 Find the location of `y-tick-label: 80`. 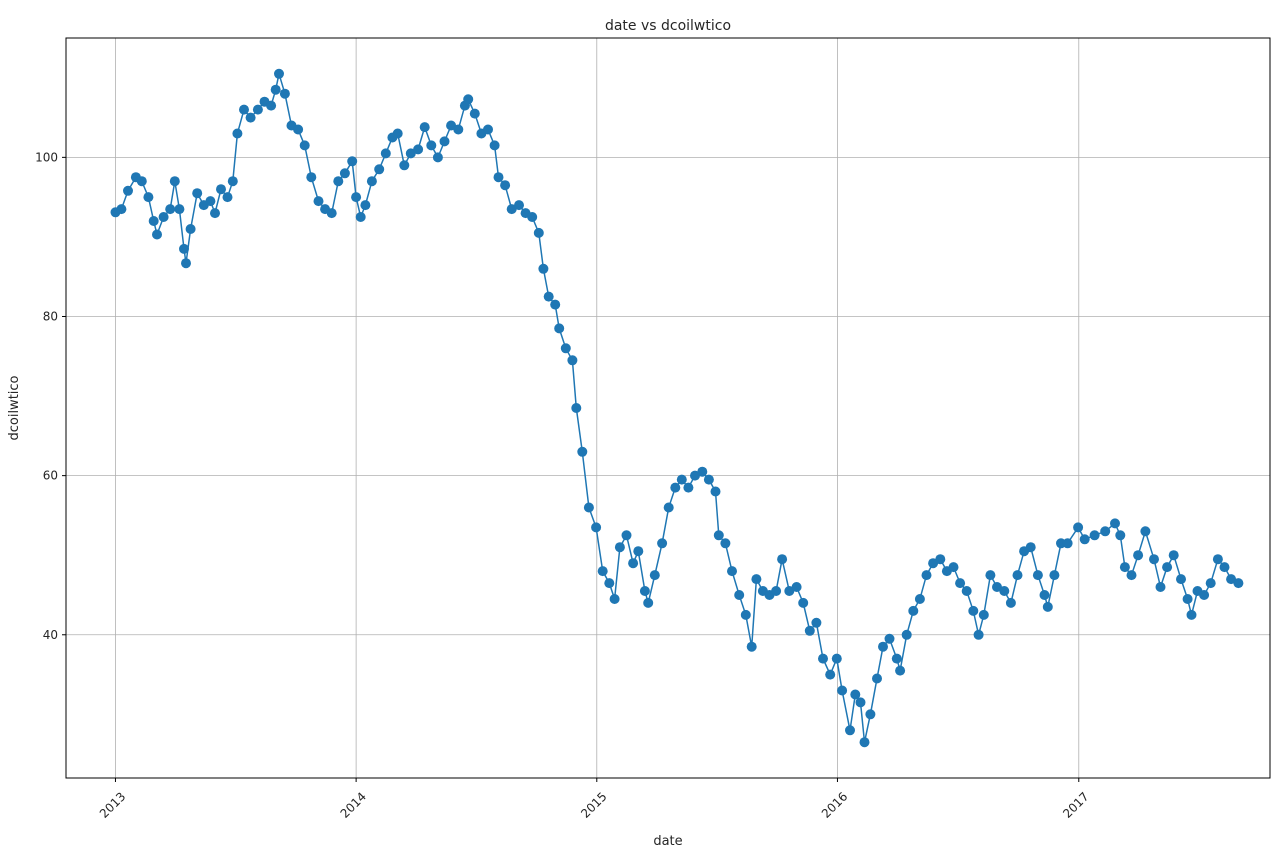

y-tick-label: 80 is located at coordinates (50, 316).